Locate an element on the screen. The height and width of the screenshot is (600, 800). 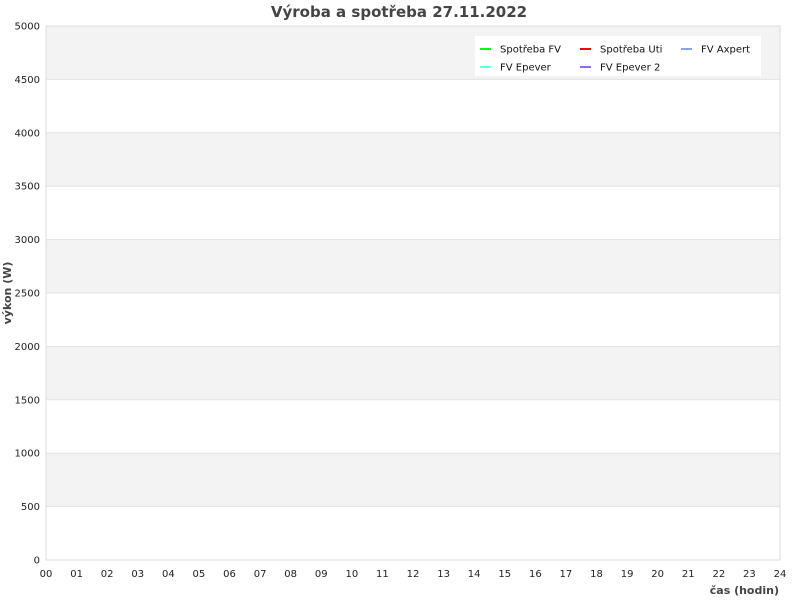
x-tick-label: 14 is located at coordinates (474, 574).